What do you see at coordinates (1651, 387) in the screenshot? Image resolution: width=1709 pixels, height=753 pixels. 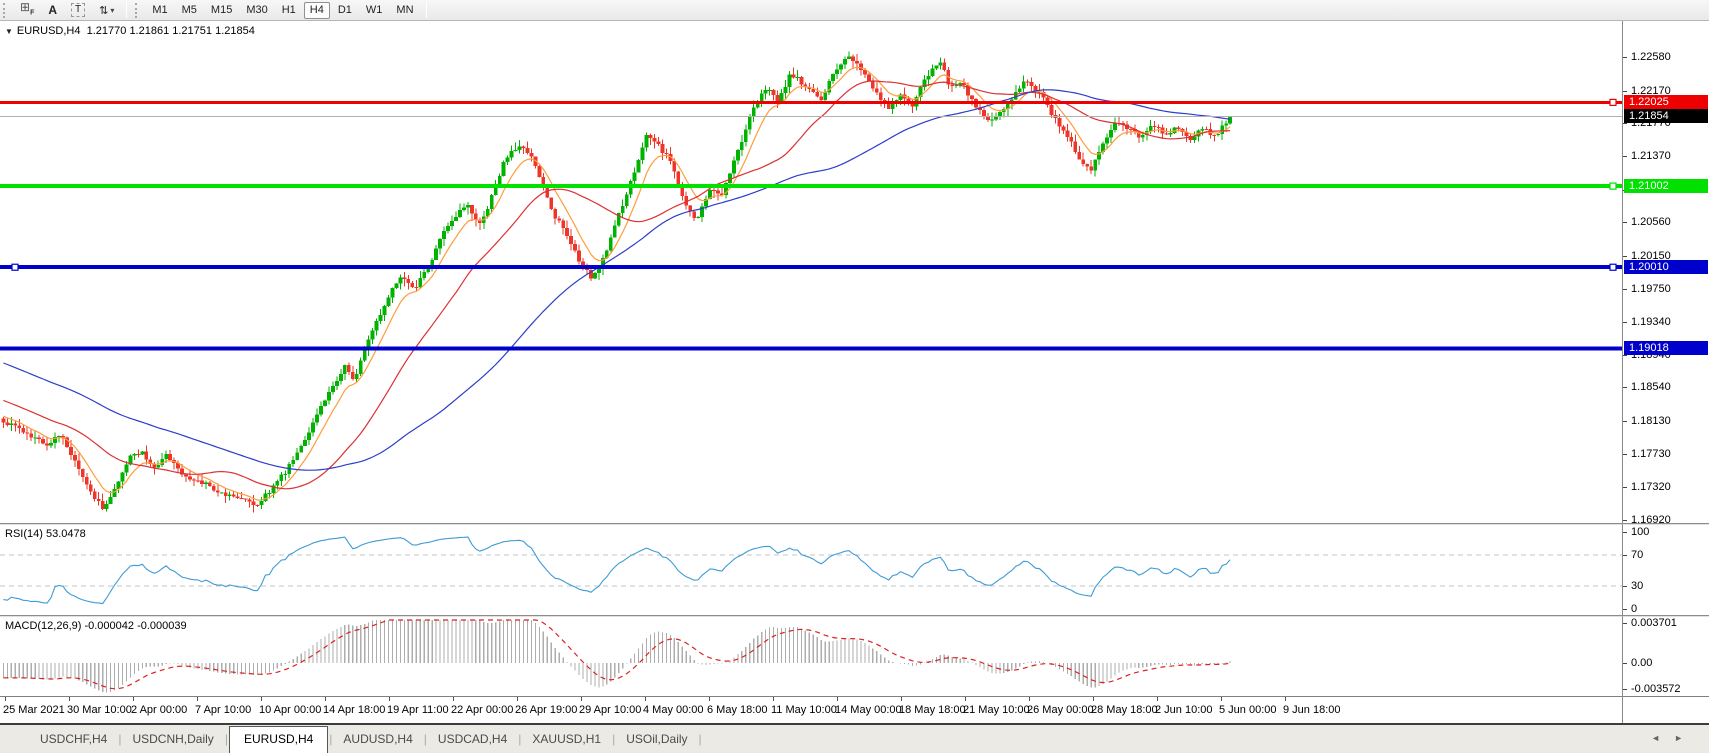 I see `axis-tick-label: 1.18540` at bounding box center [1651, 387].